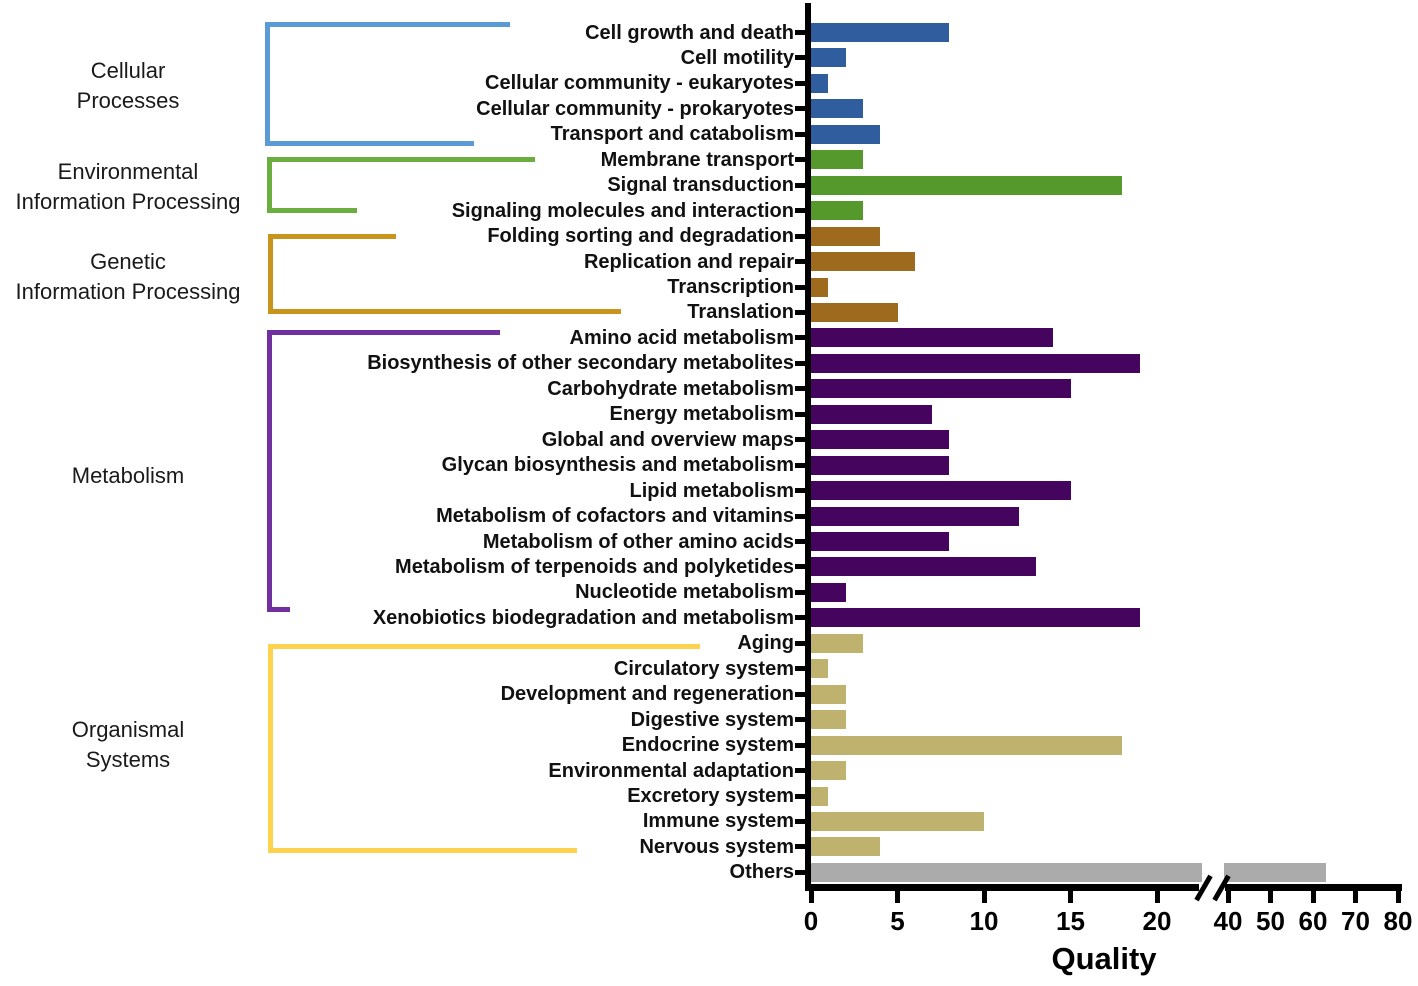 This screenshot has width=1418, height=986. Describe the element at coordinates (837, 160) in the screenshot. I see `bar-membrane-transport` at that location.